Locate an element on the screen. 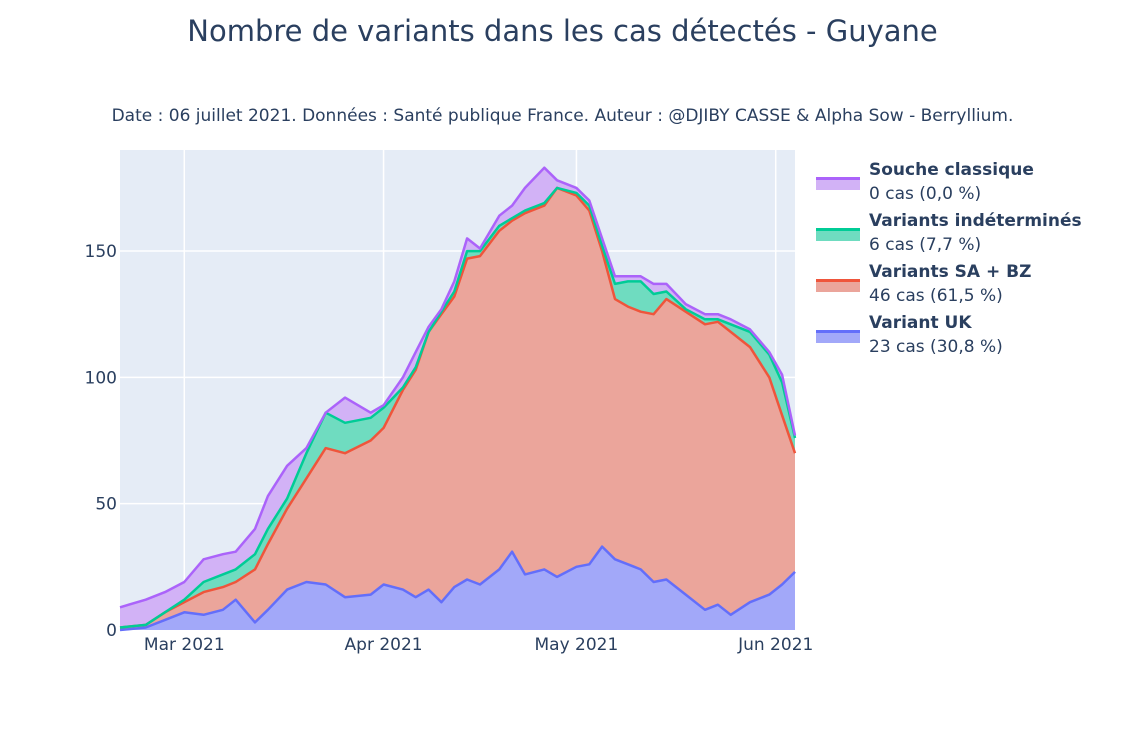  legend-item-souche-classique: Souche classique 0 cas (0,0 %) is located at coordinates (966, 185).